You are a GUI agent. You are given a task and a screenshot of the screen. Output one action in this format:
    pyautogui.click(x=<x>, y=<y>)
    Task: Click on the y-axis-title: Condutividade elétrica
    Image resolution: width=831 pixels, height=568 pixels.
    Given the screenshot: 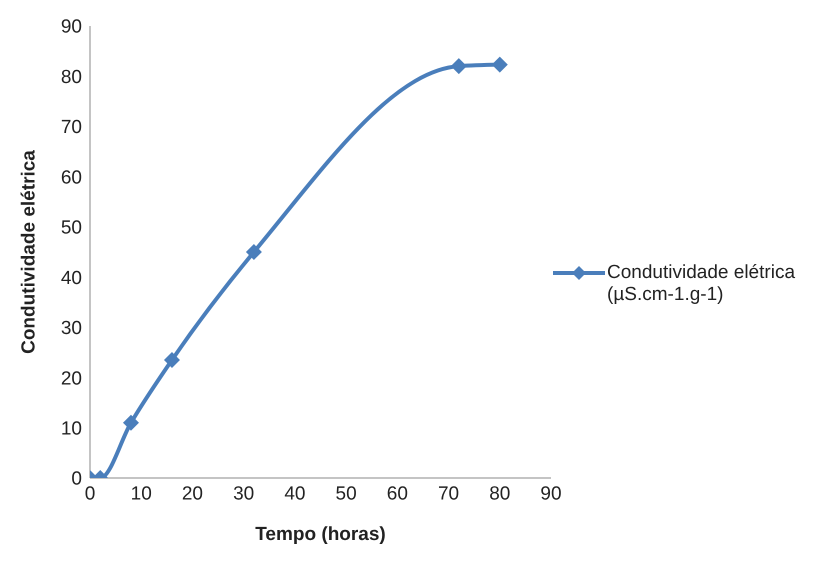 What is the action you would take?
    pyautogui.click(x=29, y=252)
    